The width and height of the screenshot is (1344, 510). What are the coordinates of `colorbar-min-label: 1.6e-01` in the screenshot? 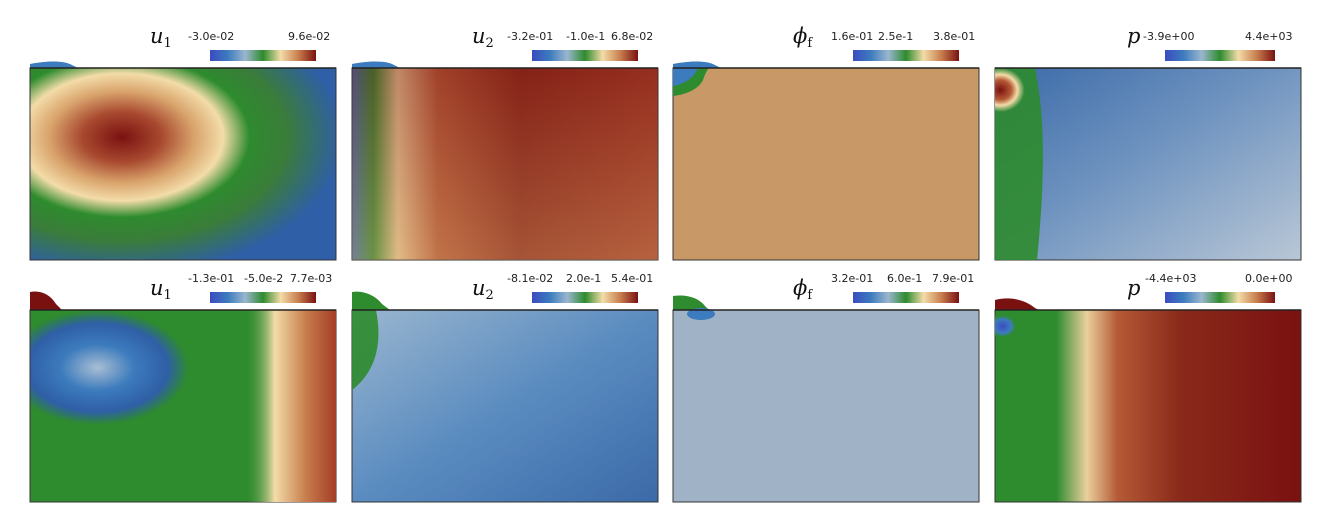 It's located at (852, 36).